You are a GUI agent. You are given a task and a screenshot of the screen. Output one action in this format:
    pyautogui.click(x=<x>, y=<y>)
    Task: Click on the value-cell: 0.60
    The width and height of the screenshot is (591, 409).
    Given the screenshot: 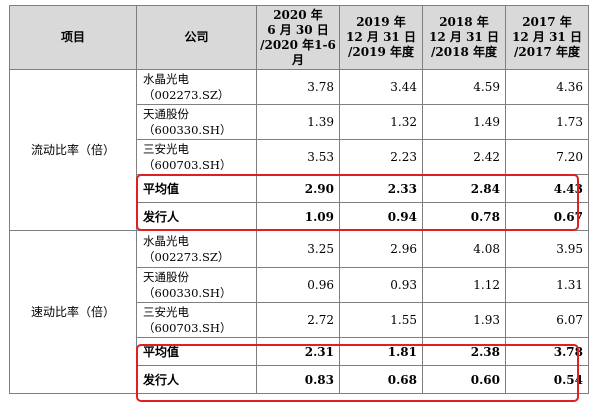 What is the action you would take?
    pyautogui.click(x=464, y=379)
    